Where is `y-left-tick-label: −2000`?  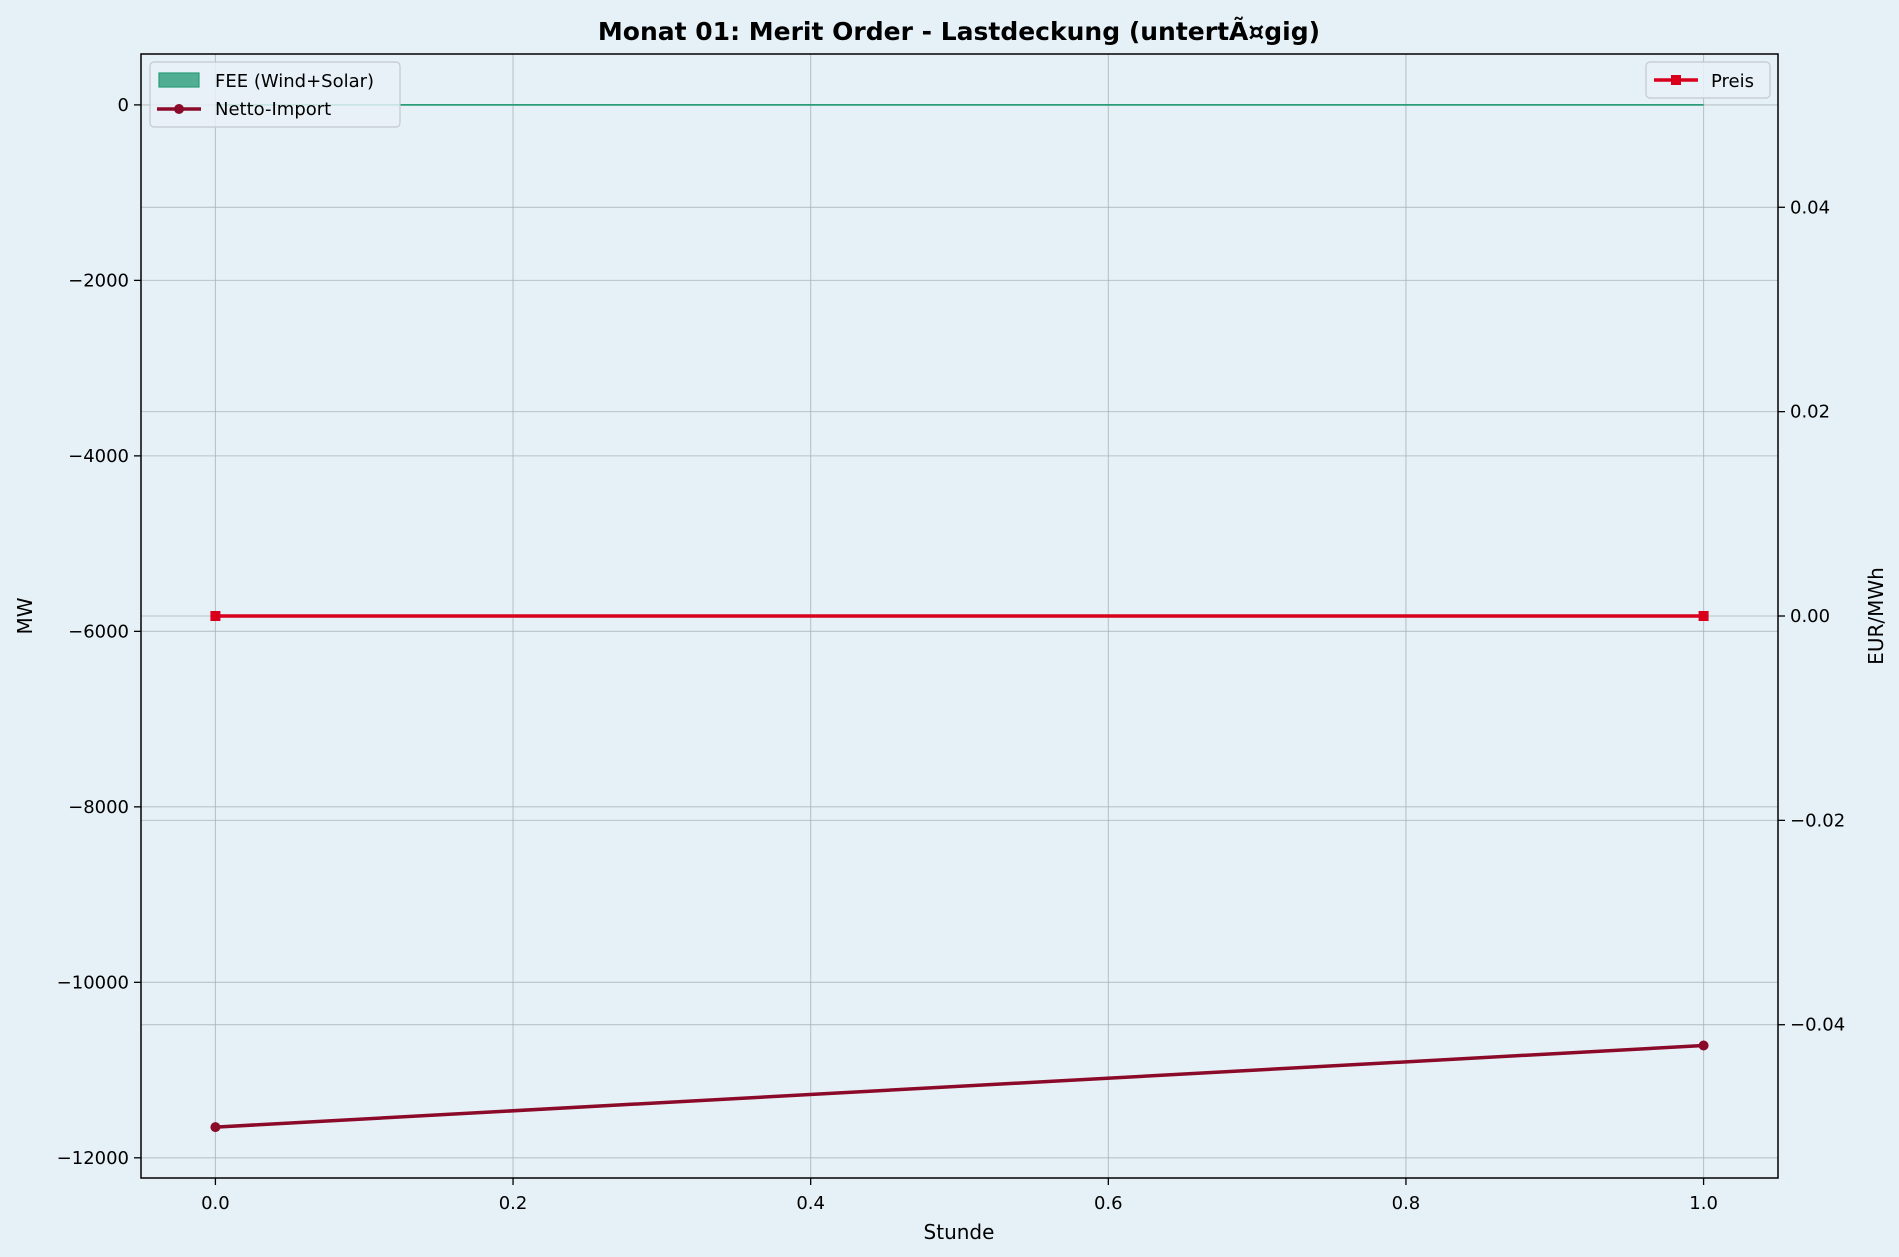 y-left-tick-label: −2000 is located at coordinates (98, 280).